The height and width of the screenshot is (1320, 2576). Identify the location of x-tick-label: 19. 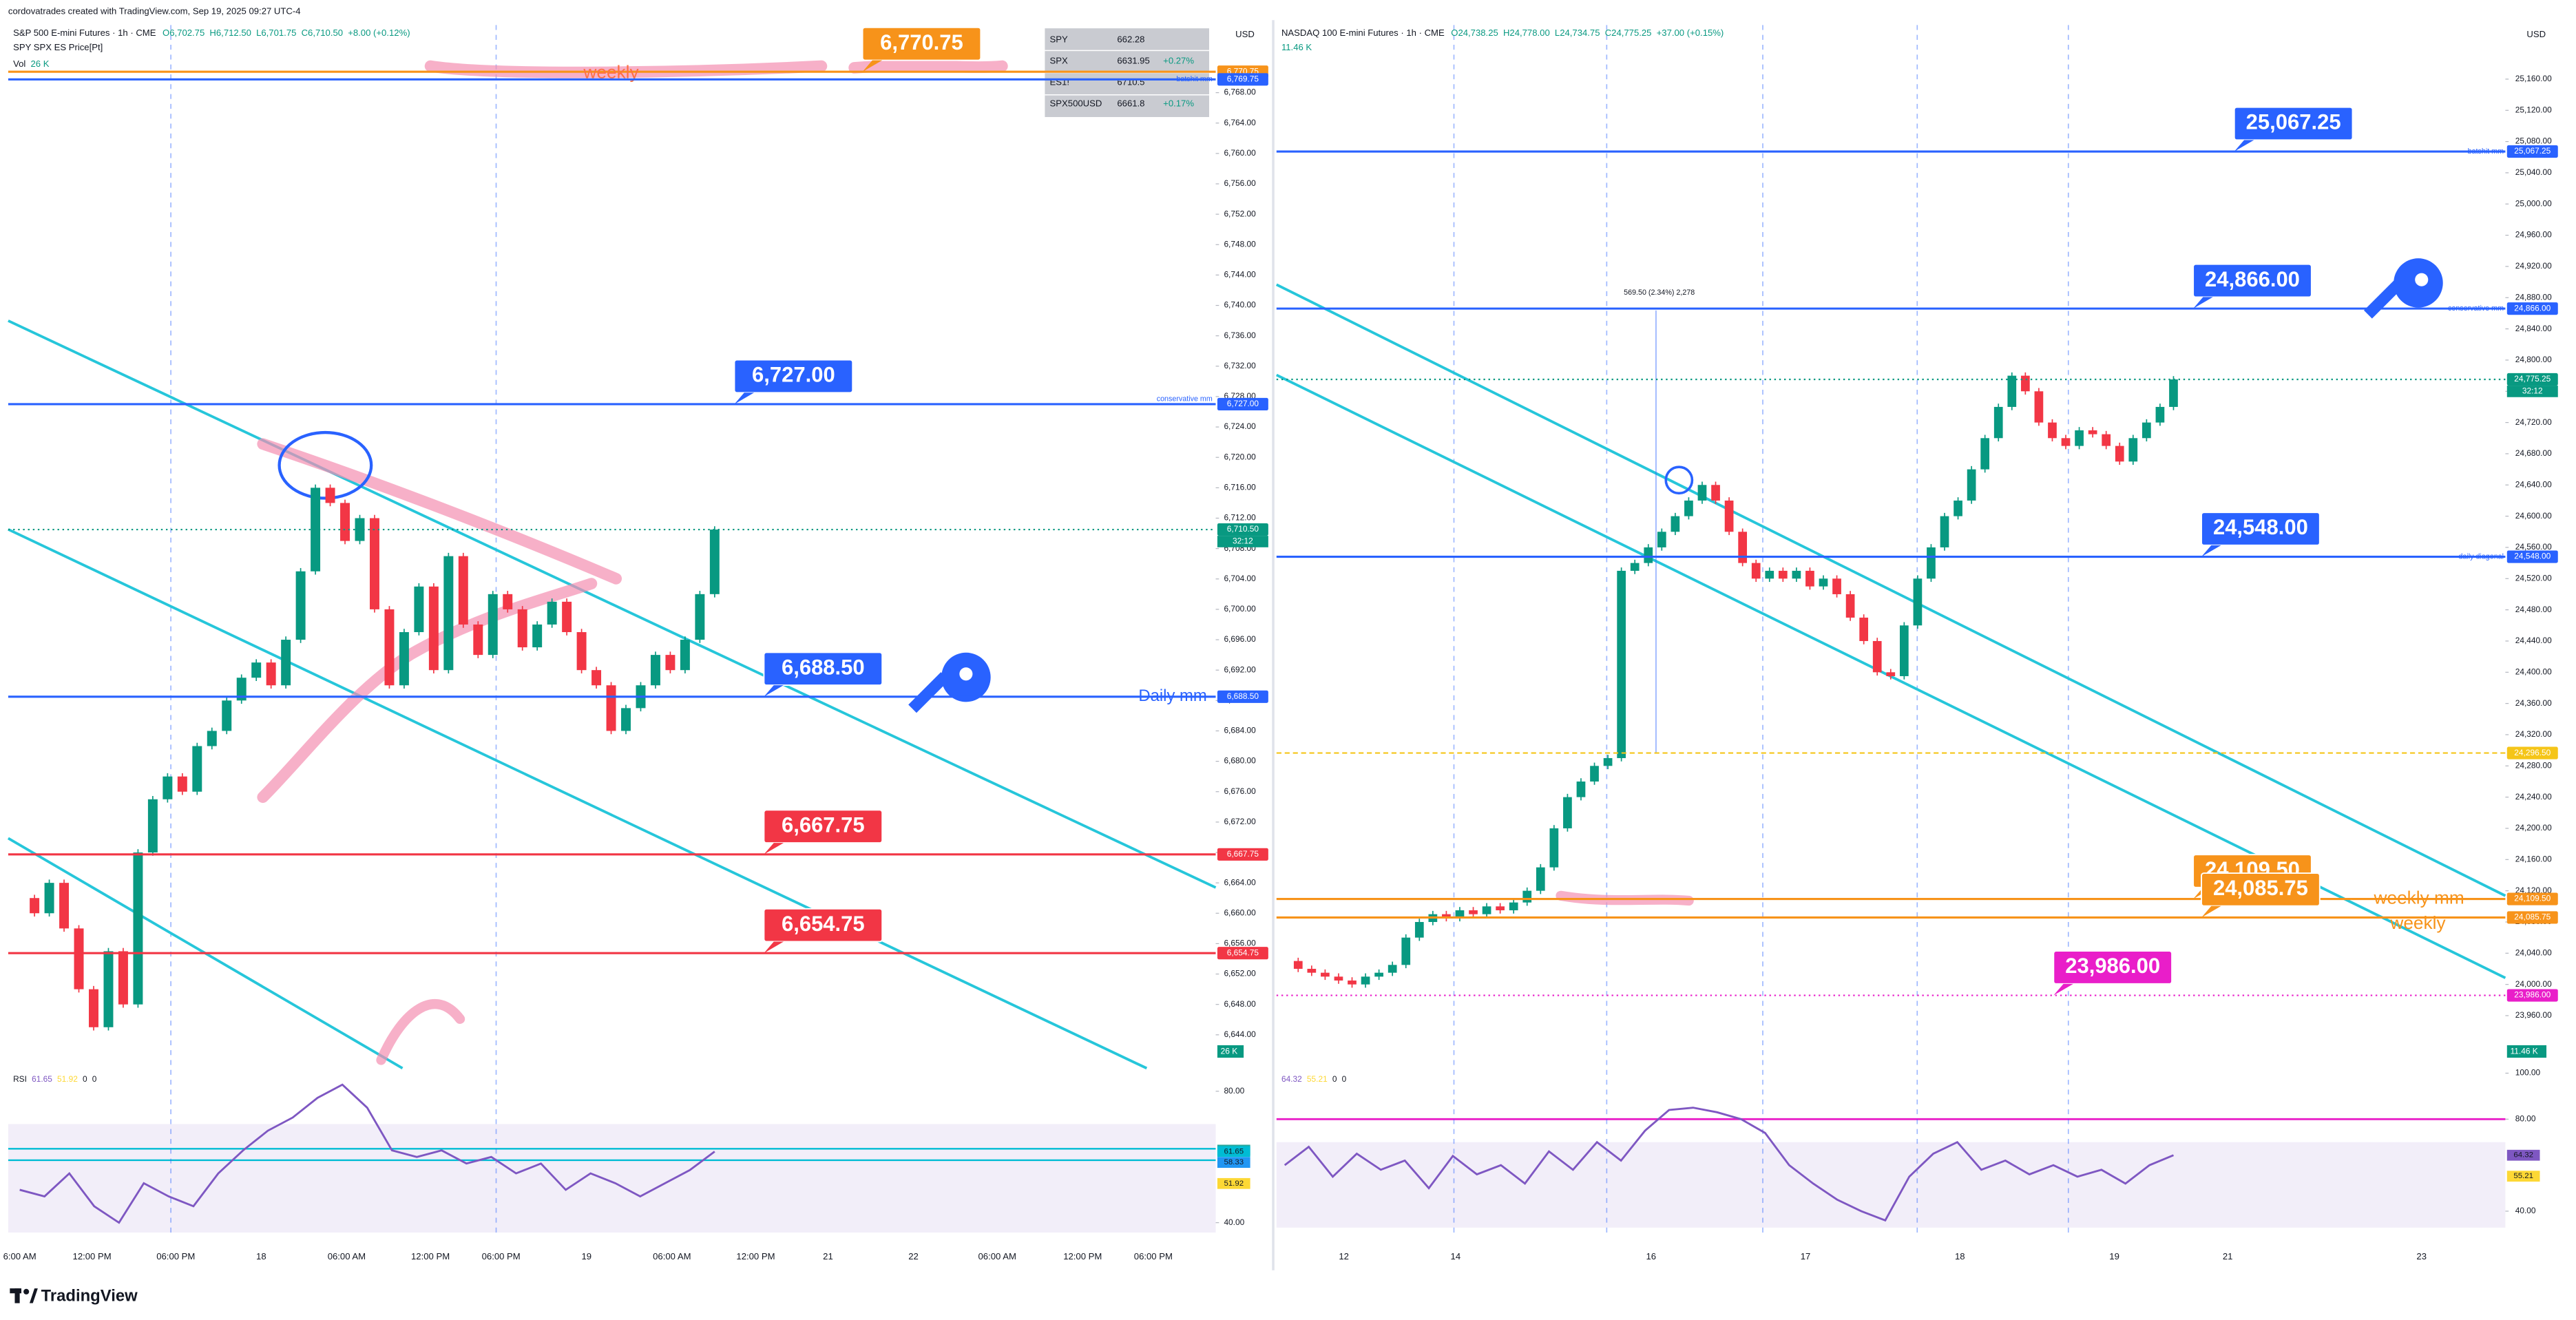
(586, 1256).